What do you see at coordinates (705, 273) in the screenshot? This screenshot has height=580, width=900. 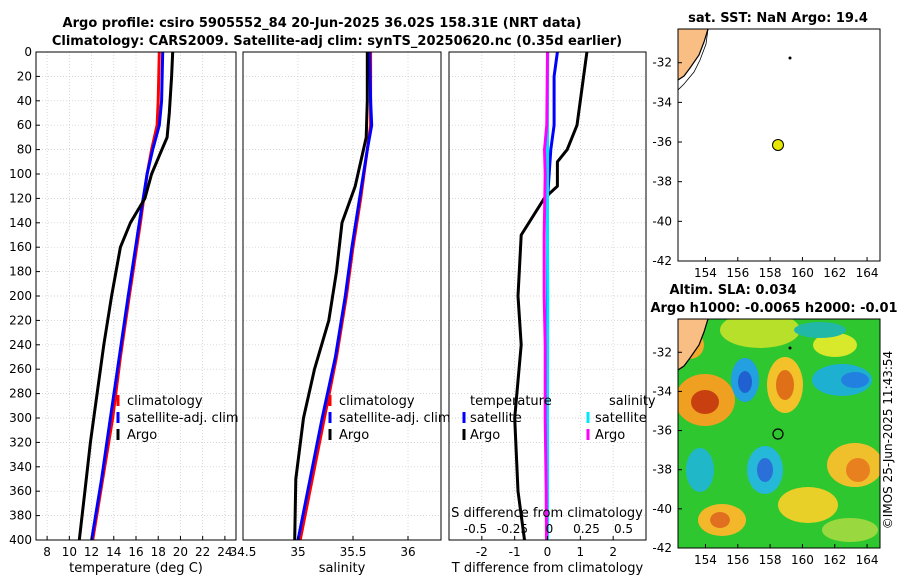 I see `sst_map-xtick-label: 154` at bounding box center [705, 273].